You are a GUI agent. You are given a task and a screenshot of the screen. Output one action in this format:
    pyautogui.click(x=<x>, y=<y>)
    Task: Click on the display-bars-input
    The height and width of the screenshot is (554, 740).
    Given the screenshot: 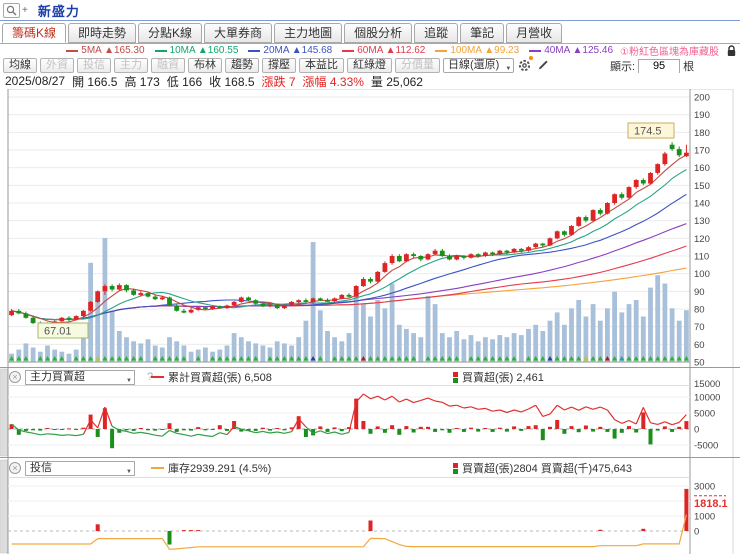 What is the action you would take?
    pyautogui.click(x=659, y=66)
    